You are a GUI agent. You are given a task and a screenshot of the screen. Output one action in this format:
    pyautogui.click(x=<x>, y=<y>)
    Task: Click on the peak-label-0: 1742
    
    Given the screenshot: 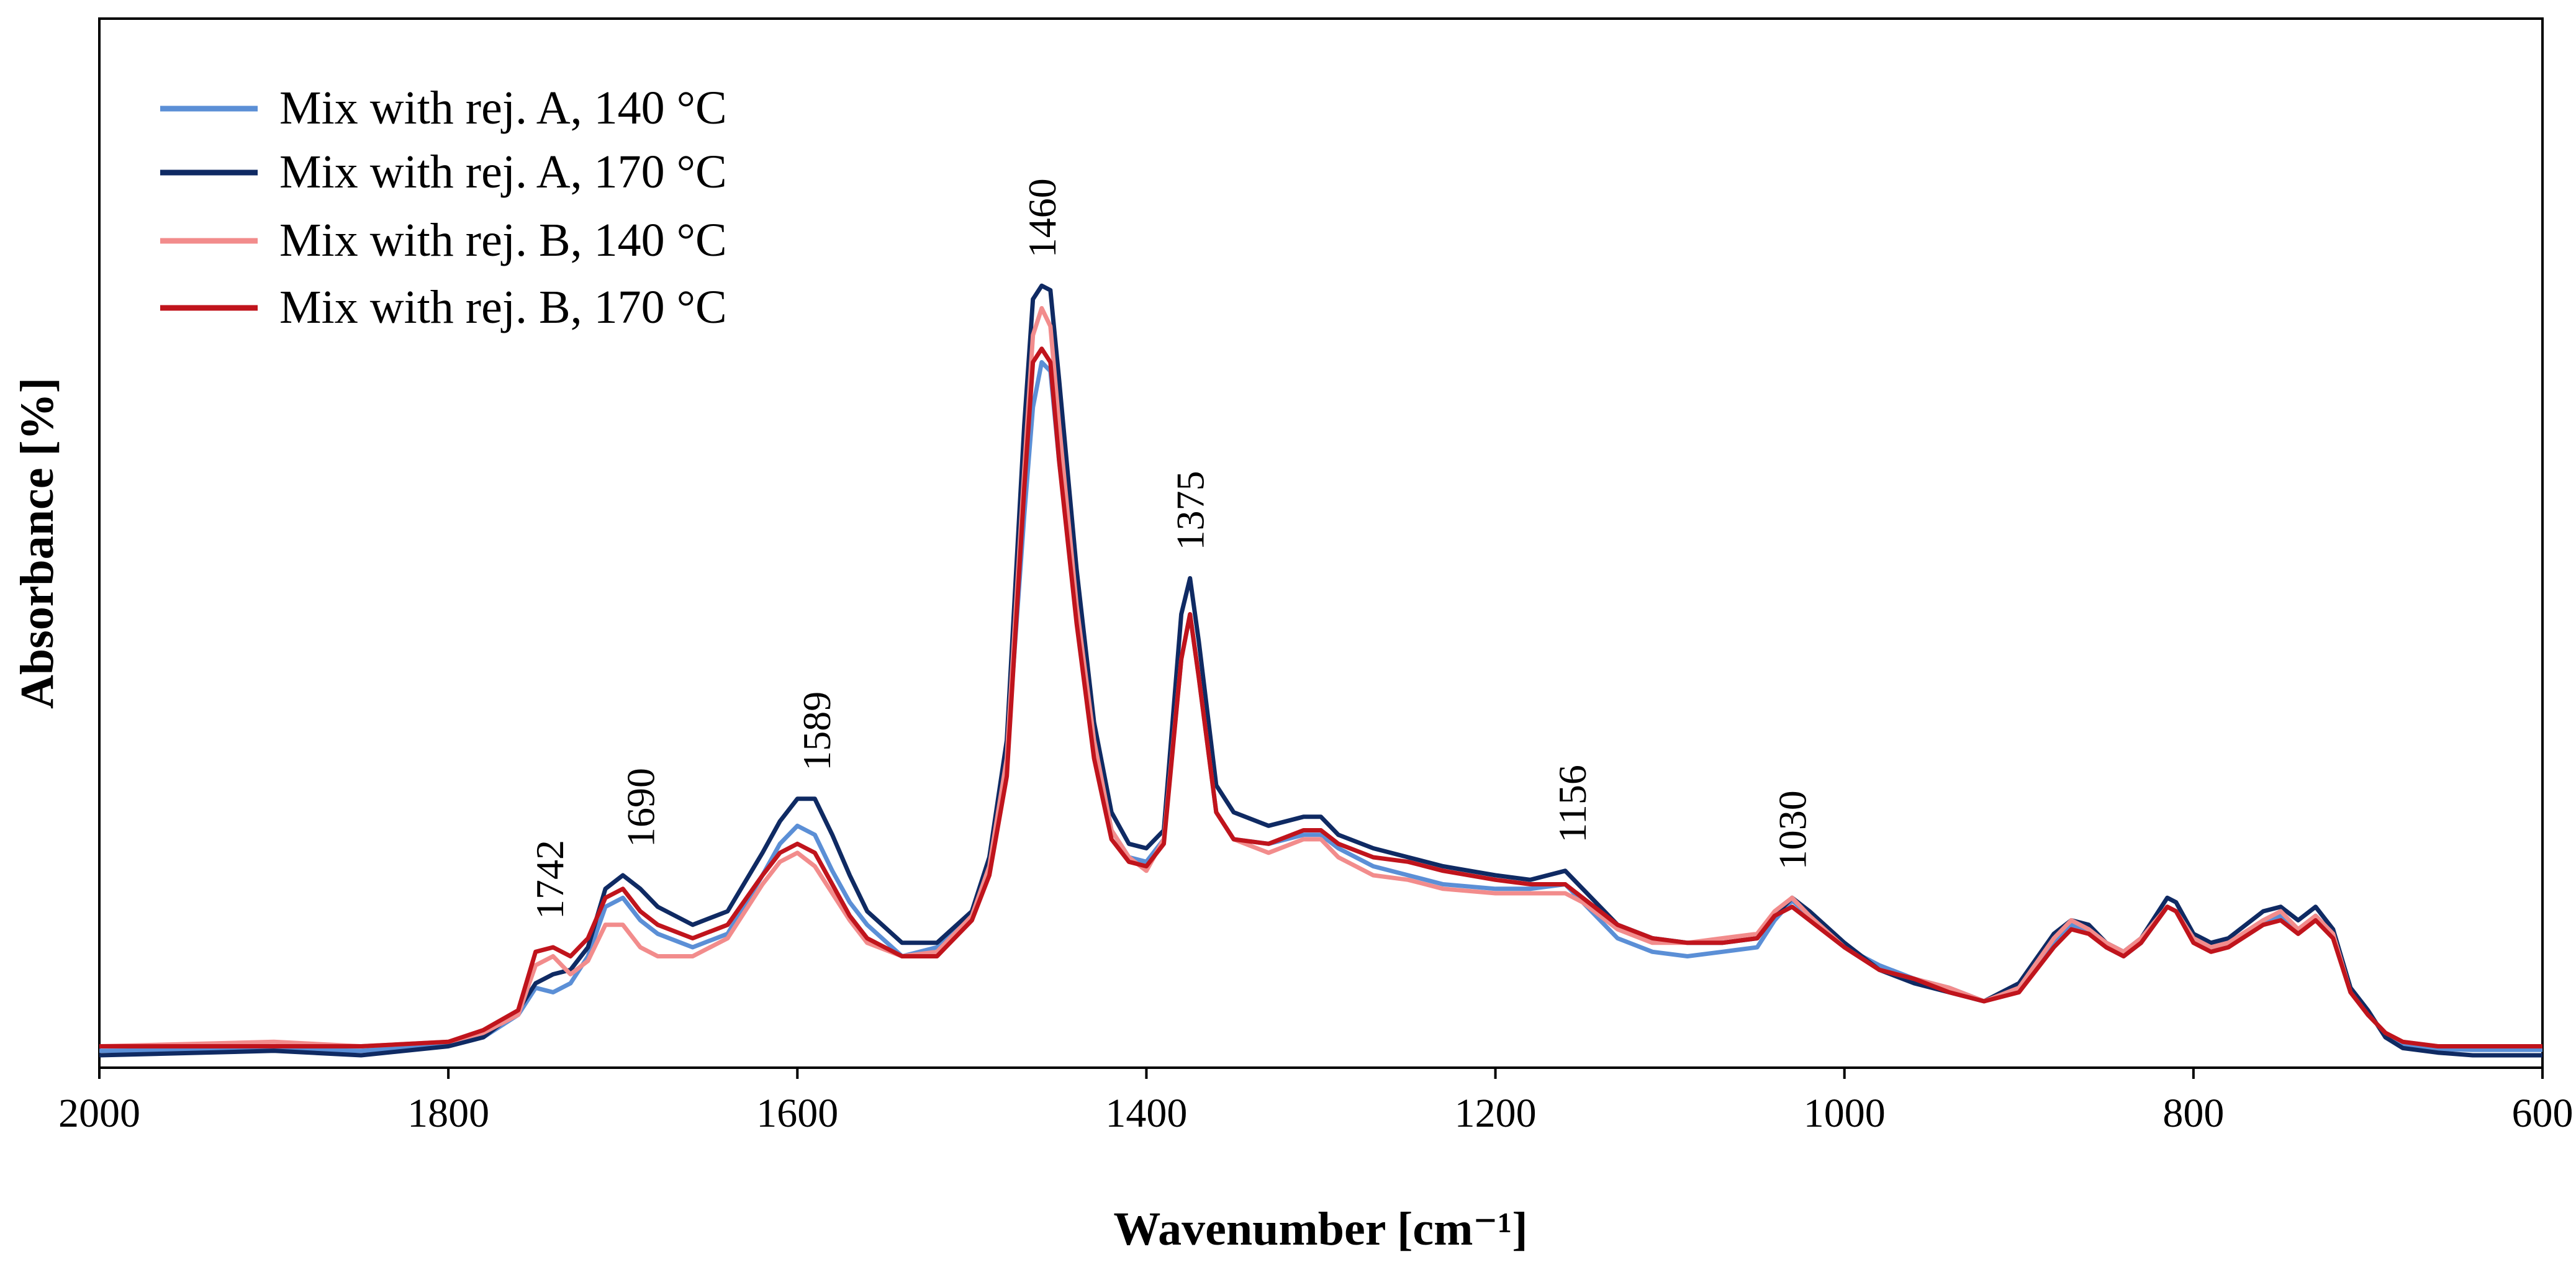 What is the action you would take?
    pyautogui.click(x=550, y=879)
    